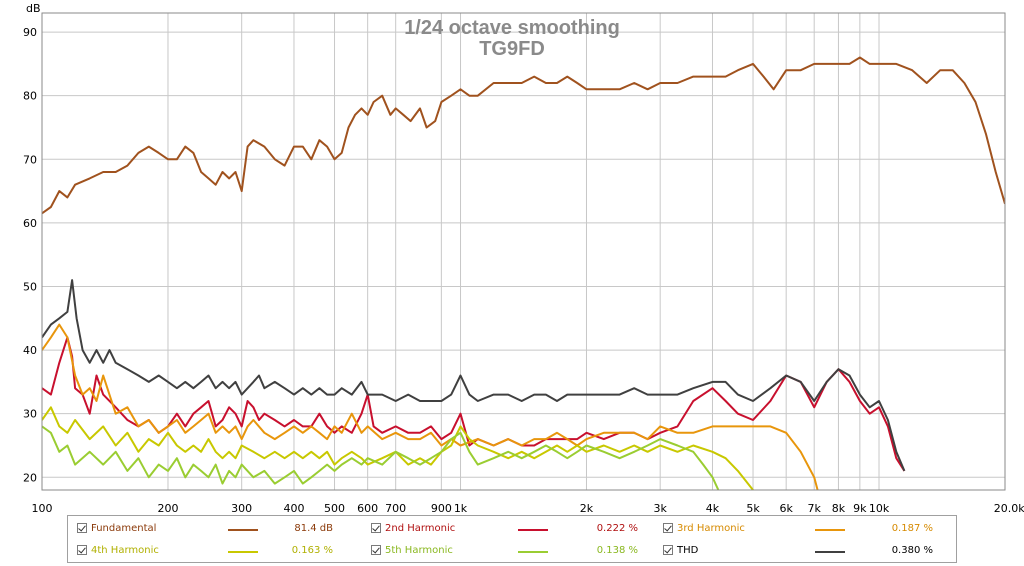 This screenshot has width=1024, height=566. What do you see at coordinates (786, 507) in the screenshot?
I see `x-tick-label: 6k` at bounding box center [786, 507].